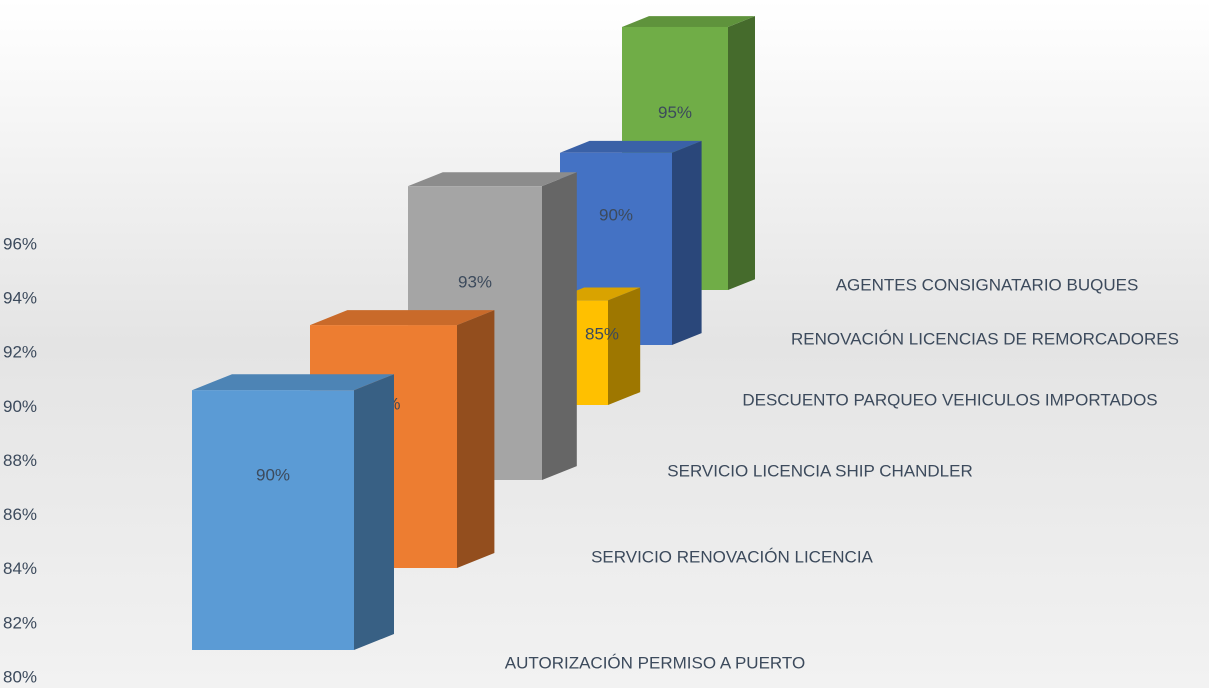 Image resolution: width=1209 pixels, height=688 pixels. What do you see at coordinates (273, 520) in the screenshot?
I see `bar` at bounding box center [273, 520].